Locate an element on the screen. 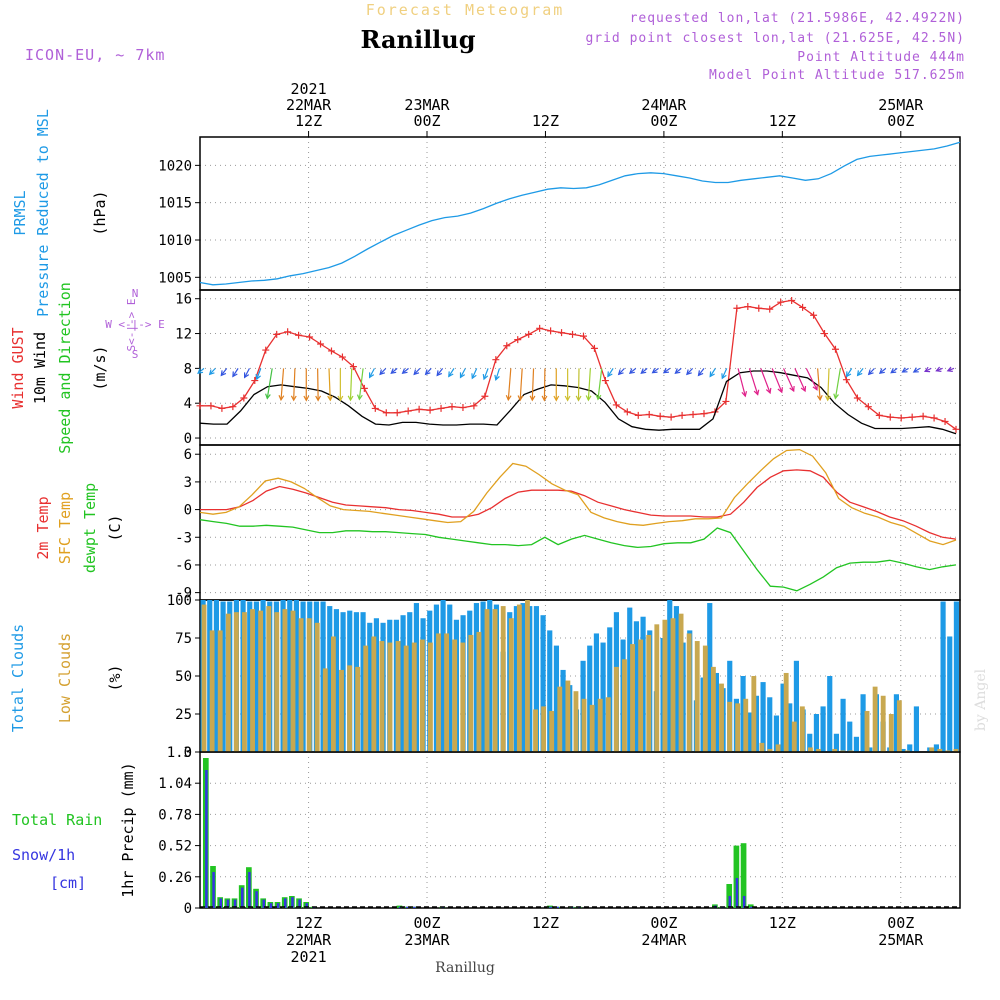 Image resolution: width=1000 pixels, height=1000 pixels. ytick-label: -6 is located at coordinates (183, 566).